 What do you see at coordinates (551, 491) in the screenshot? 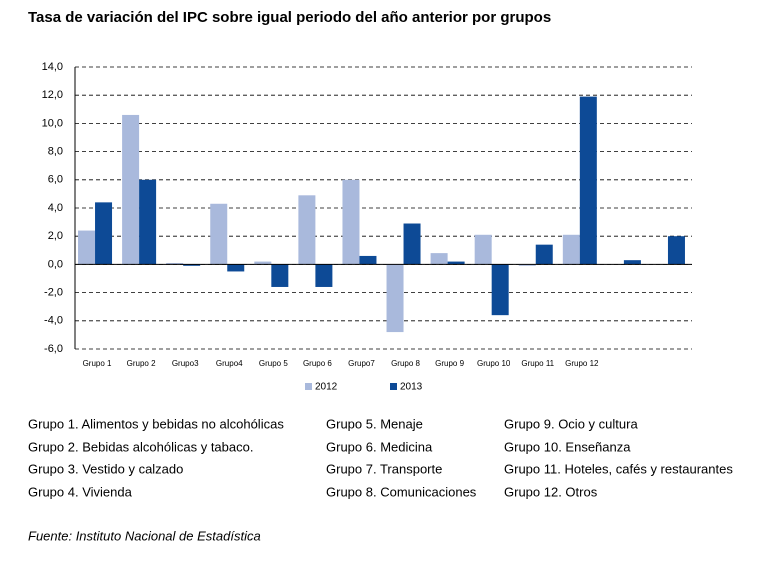
I see `group-note: Grupo 12. Otros` at bounding box center [551, 491].